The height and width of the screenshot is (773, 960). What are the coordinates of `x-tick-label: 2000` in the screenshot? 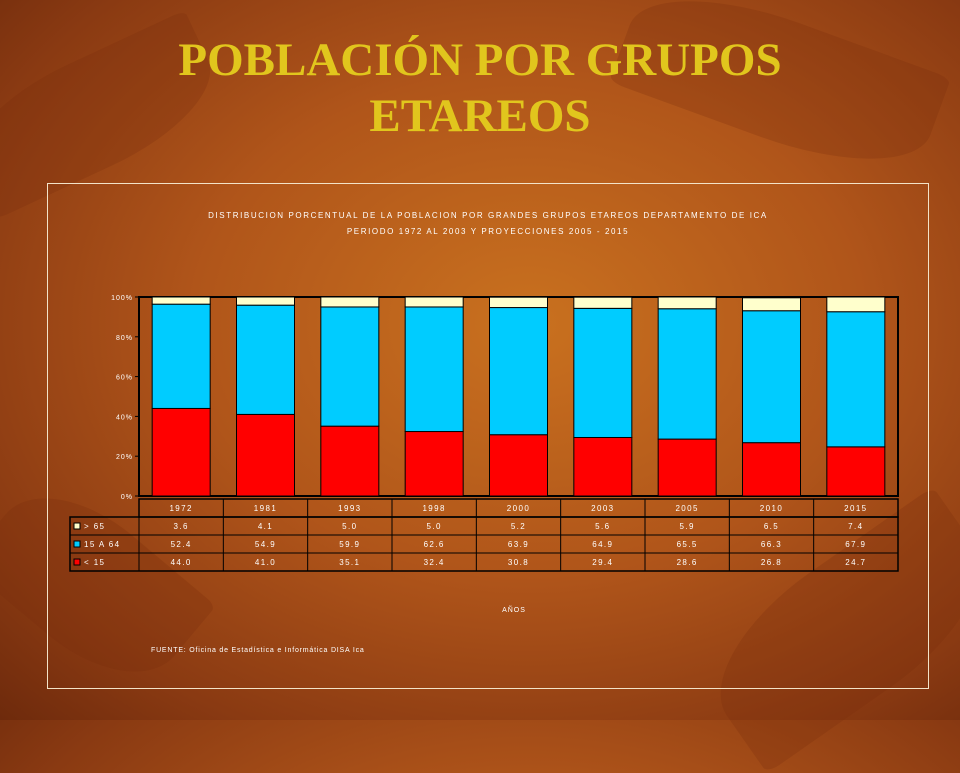 It's located at (518, 508).